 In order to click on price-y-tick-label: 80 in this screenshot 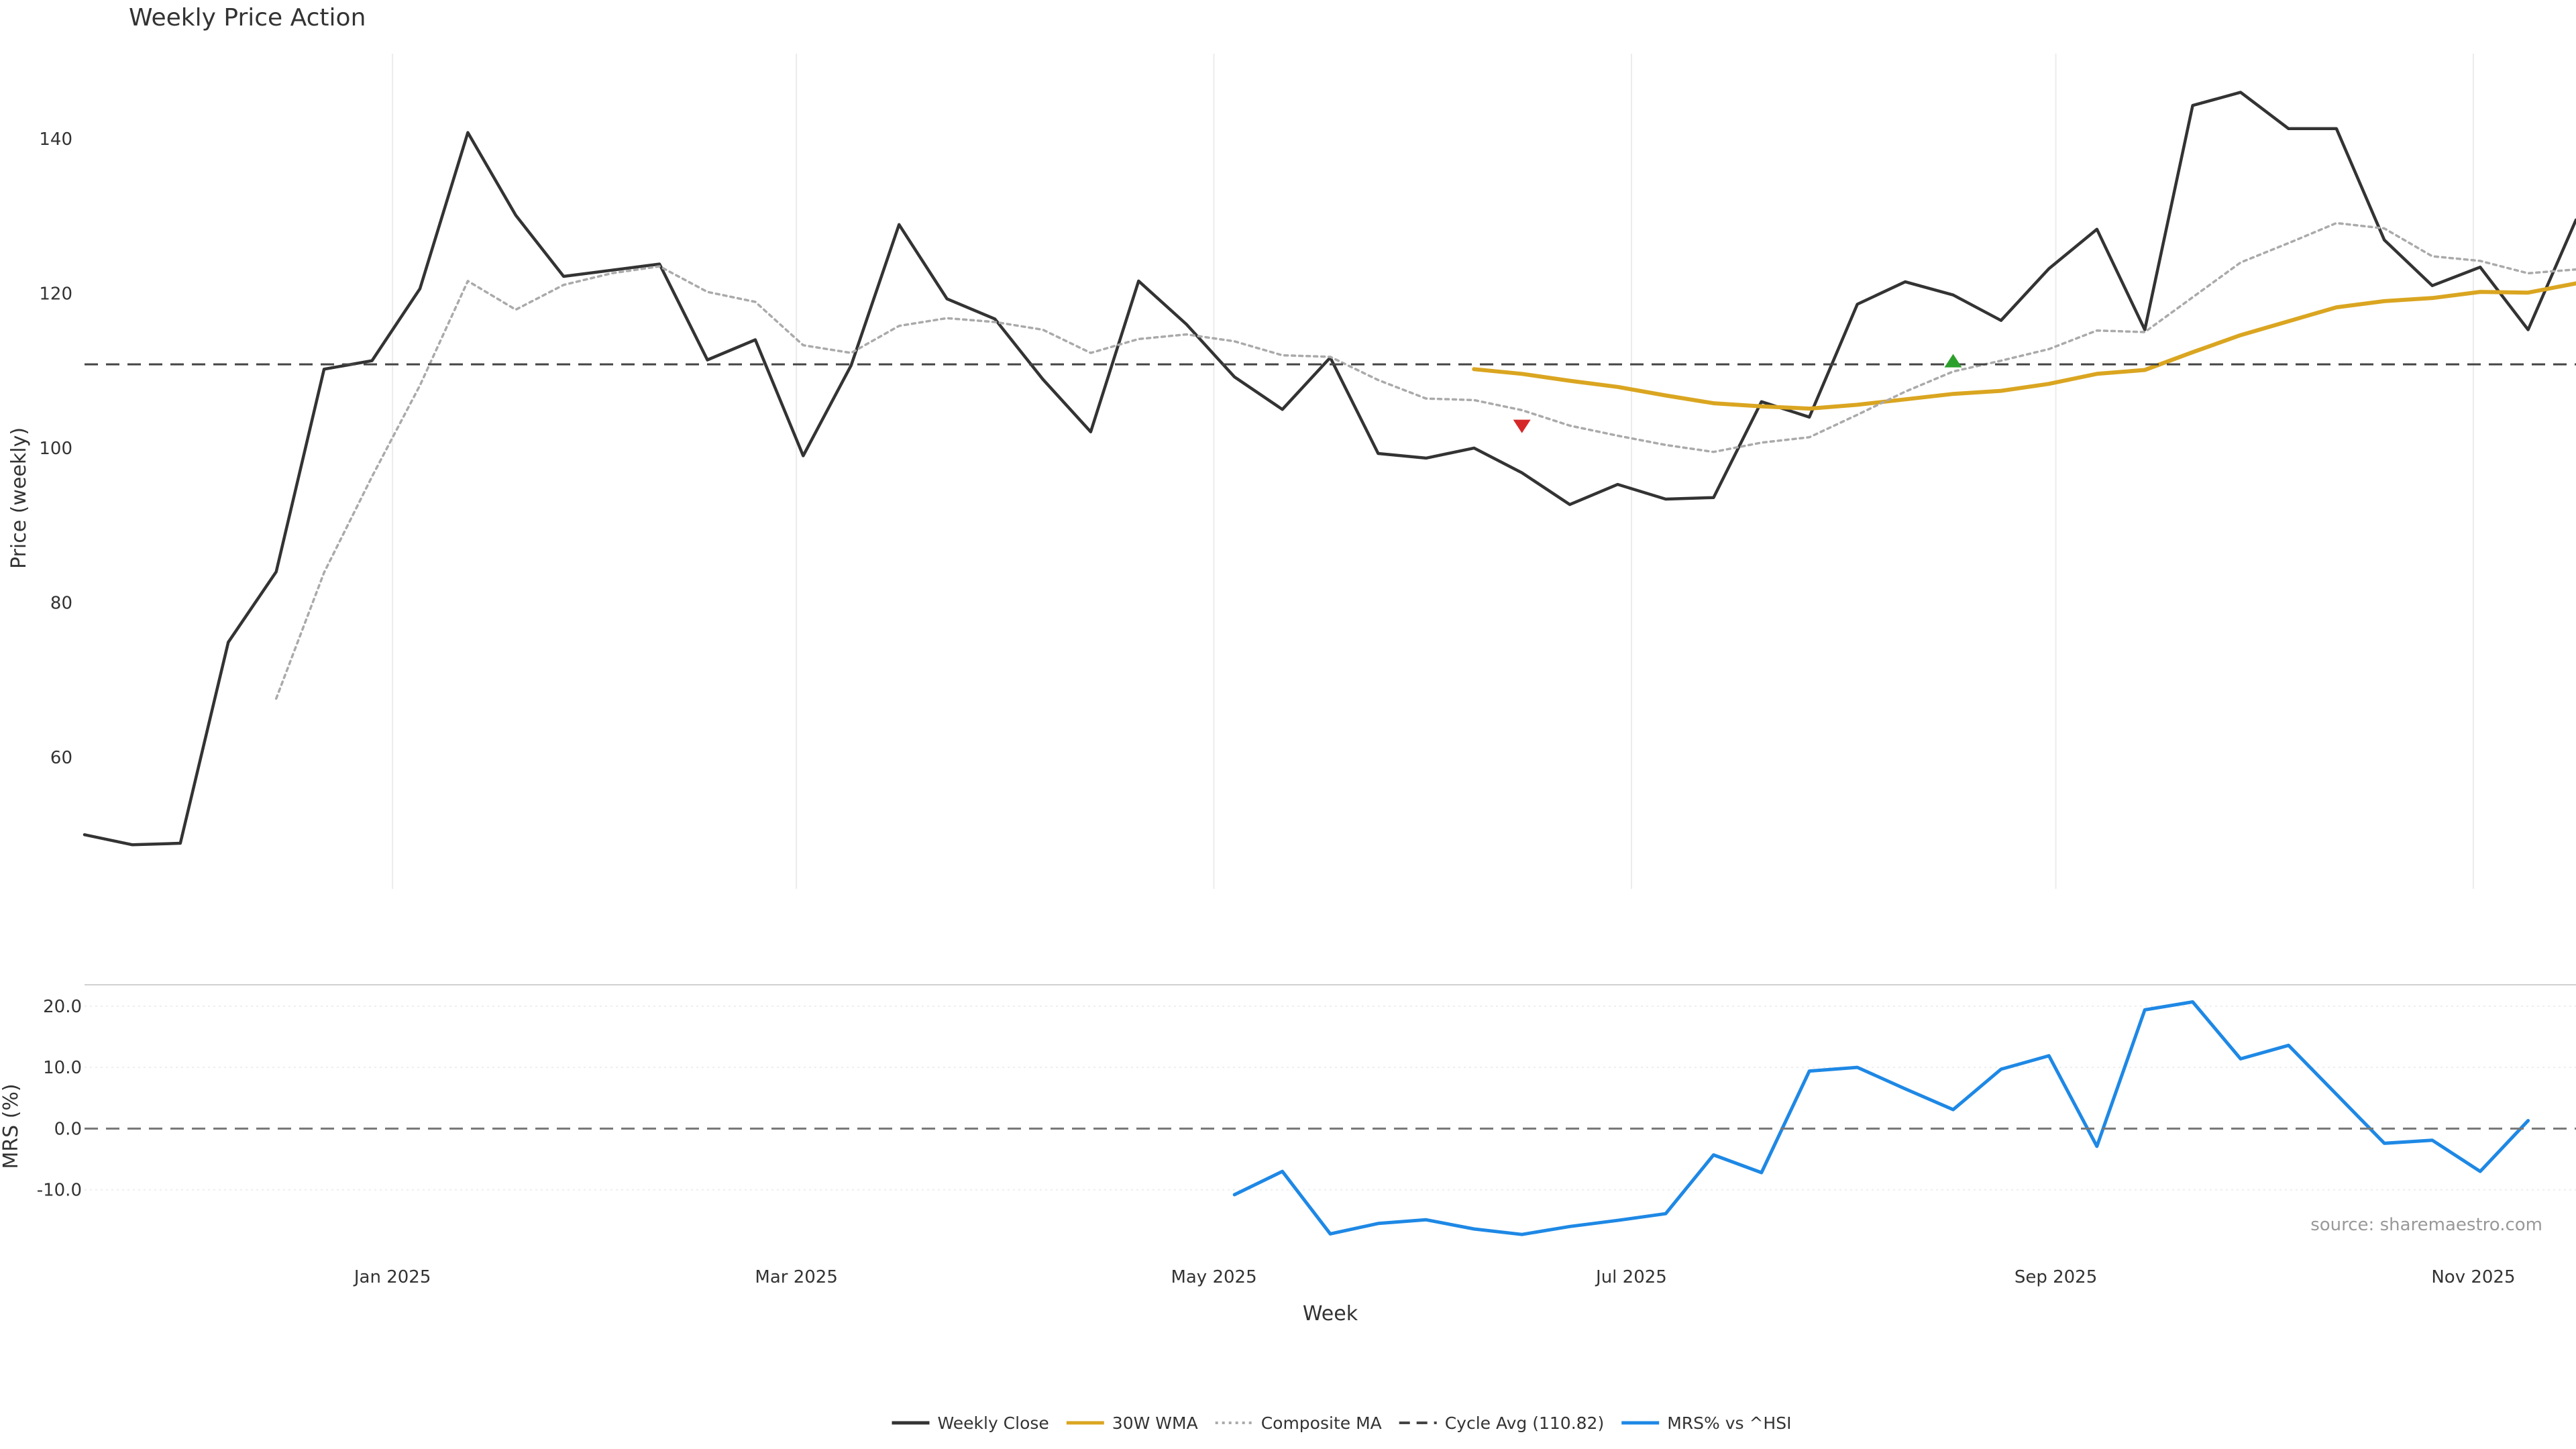, I will do `click(61, 603)`.